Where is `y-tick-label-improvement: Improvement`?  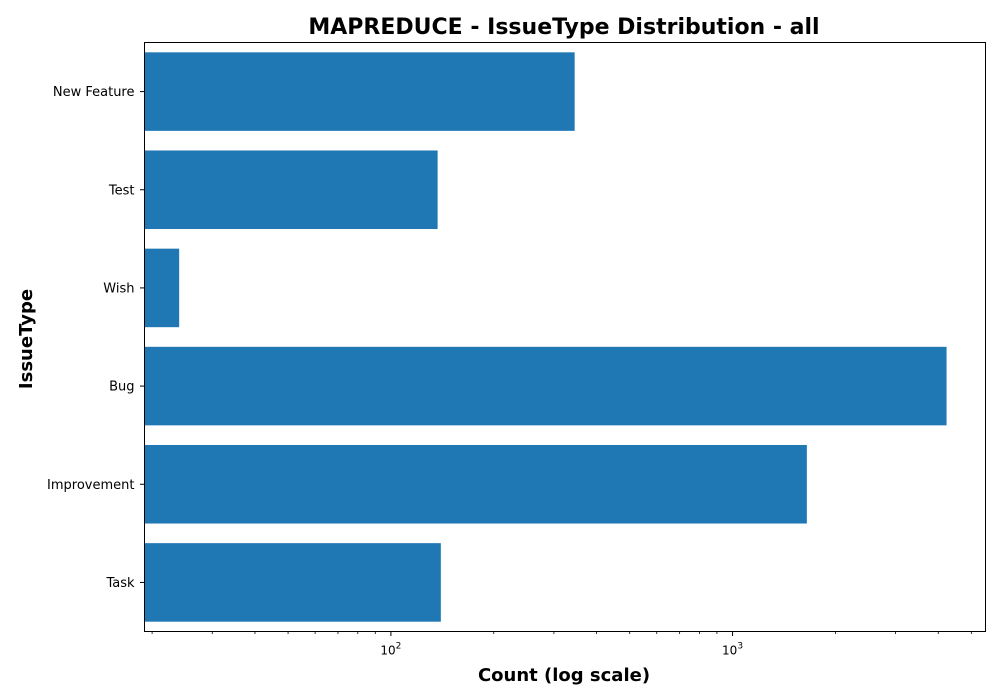
y-tick-label-improvement: Improvement is located at coordinates (90, 485).